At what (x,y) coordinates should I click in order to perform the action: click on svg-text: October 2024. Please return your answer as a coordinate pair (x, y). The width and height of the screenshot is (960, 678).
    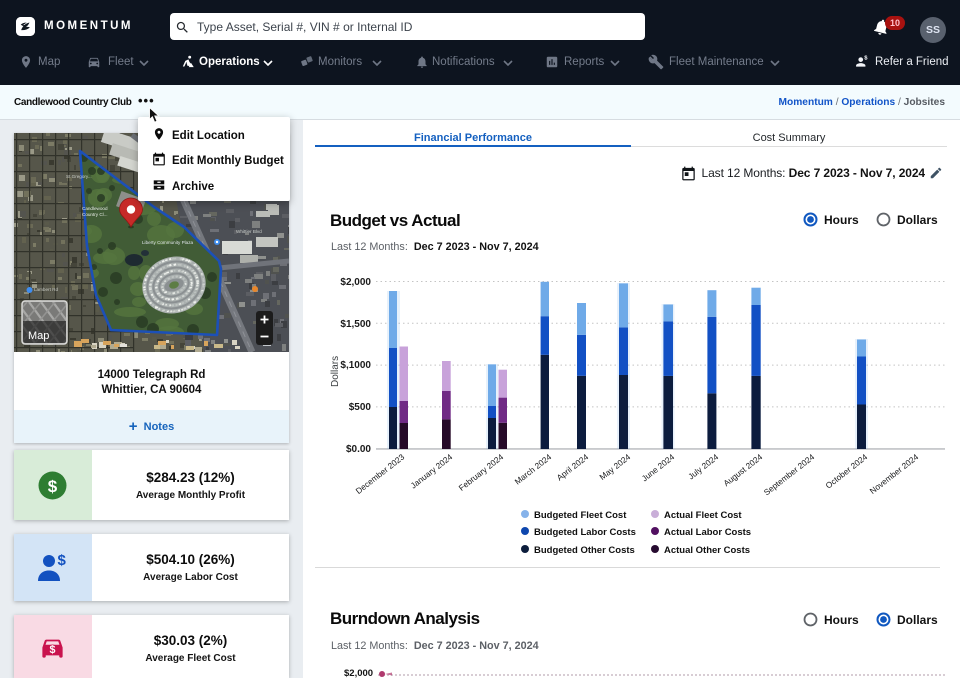
    Looking at the image, I should click on (846, 470).